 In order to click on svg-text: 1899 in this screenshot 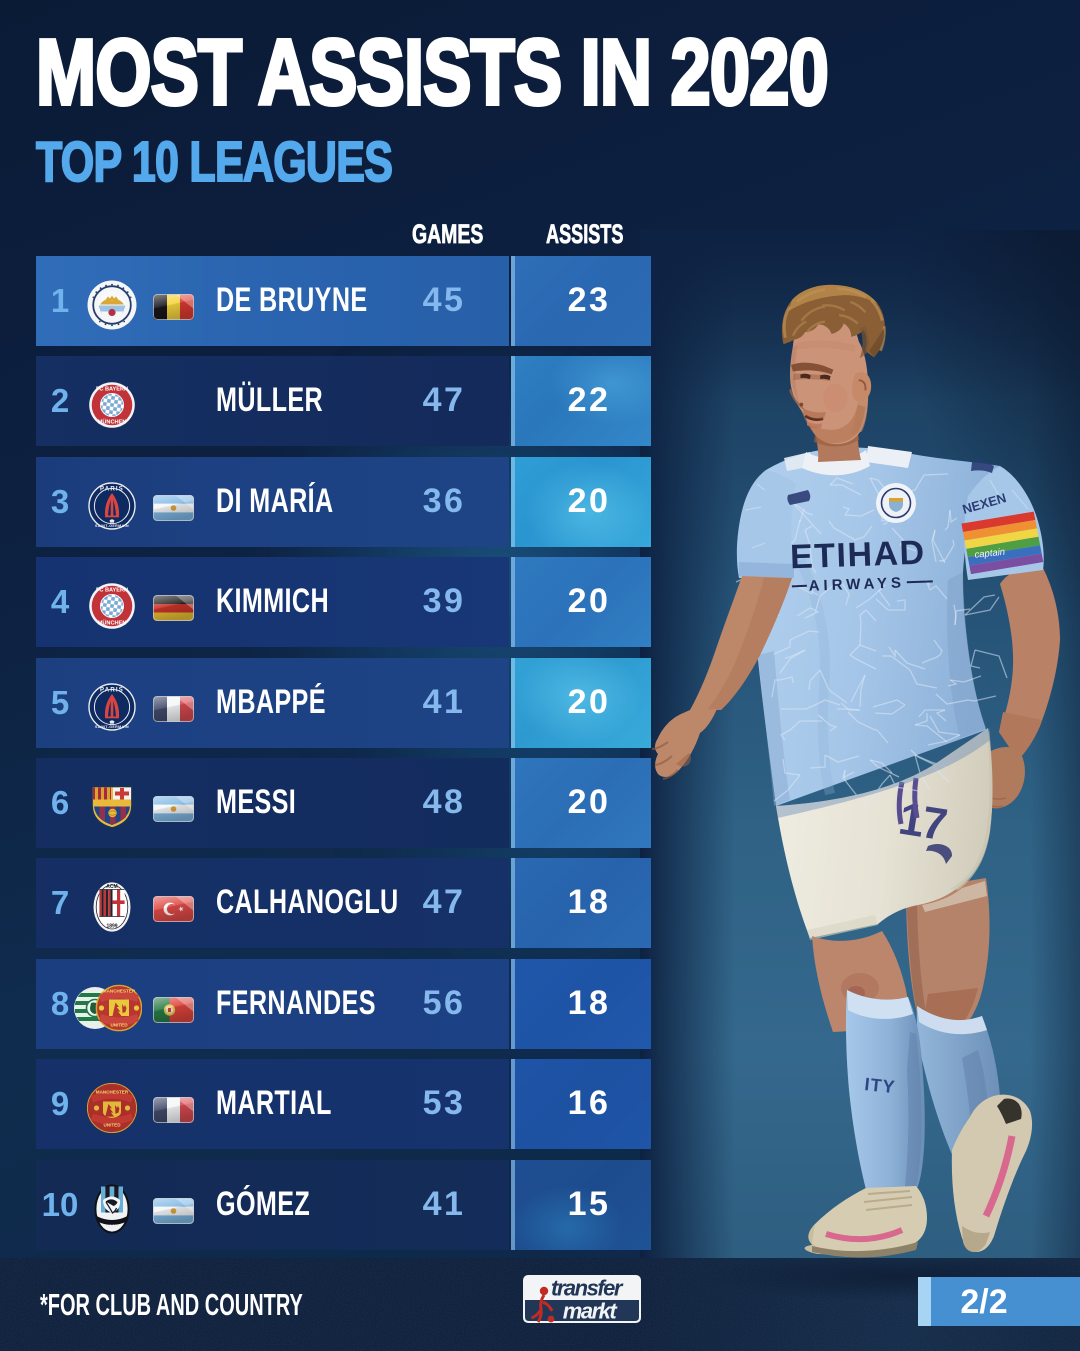, I will do `click(111, 927)`.